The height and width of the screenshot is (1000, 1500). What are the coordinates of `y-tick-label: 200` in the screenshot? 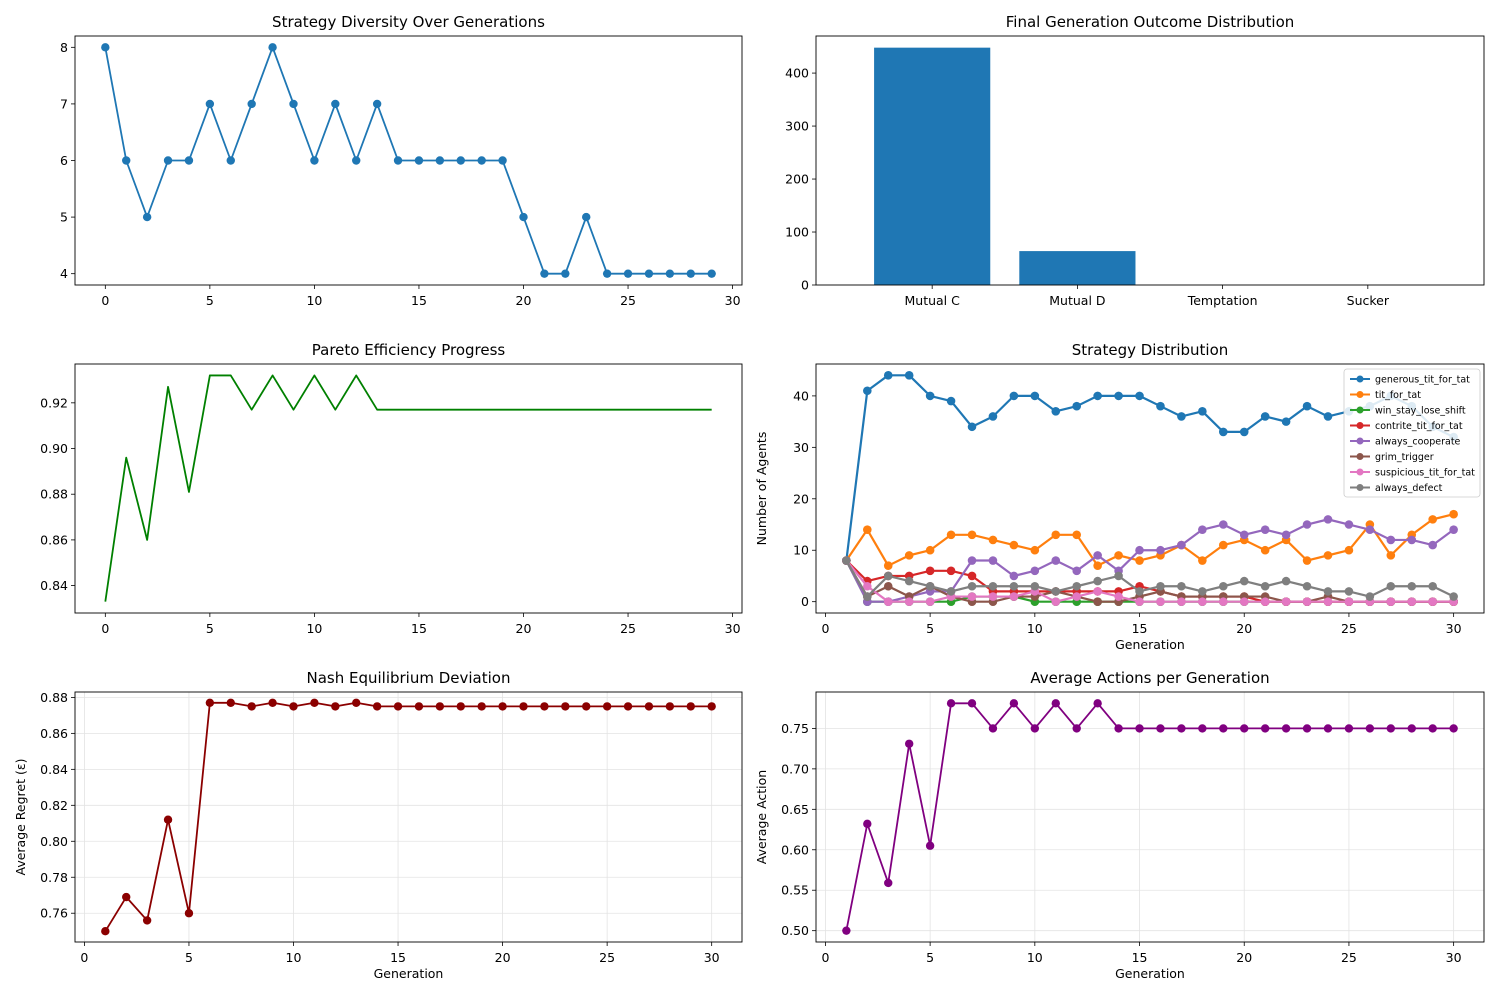 It's located at (797, 179).